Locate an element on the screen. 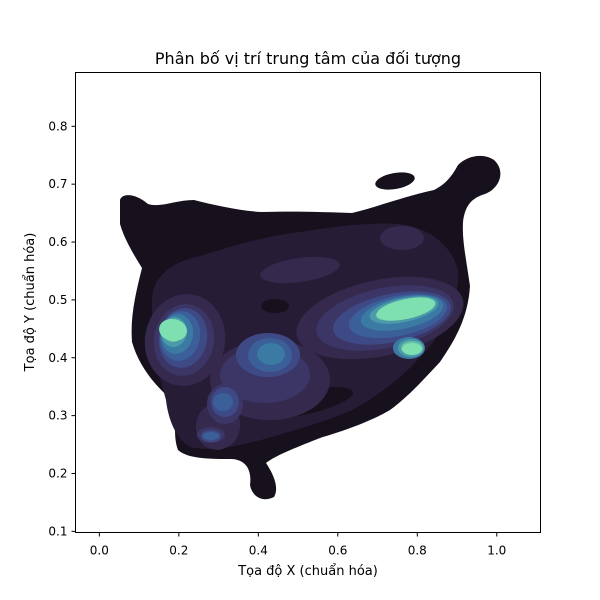 Image resolution: width=600 pixels, height=600 pixels. x-tick-label: 1.0 is located at coordinates (496, 551).